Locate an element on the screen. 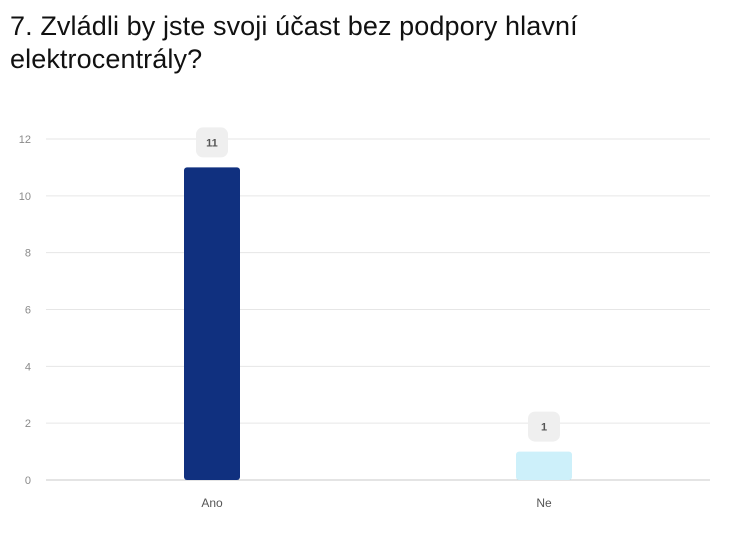 The height and width of the screenshot is (538, 742). y-axis-ticks: 0 2 4 6 8 10 12 is located at coordinates (25, 310).